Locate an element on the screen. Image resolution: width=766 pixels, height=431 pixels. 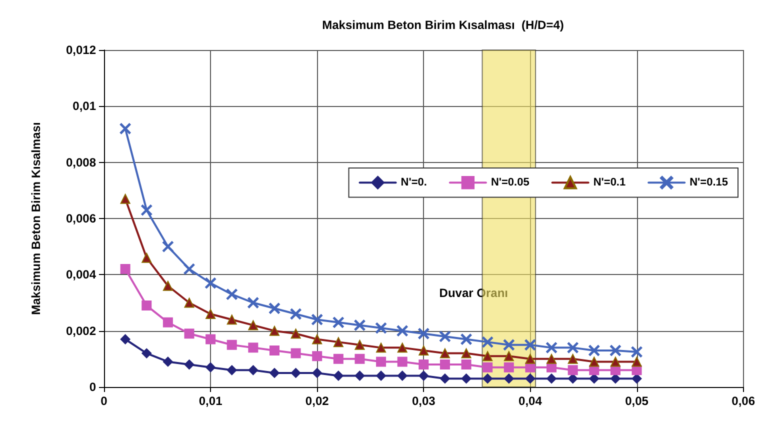
y-tick-label: 0,01 is located at coordinates (84, 106).